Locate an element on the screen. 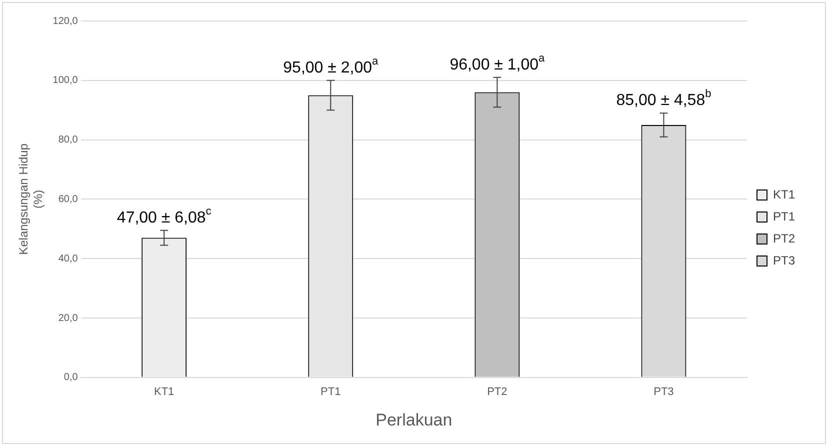 This screenshot has height=446, width=828. y-tick-label: 60,0 is located at coordinates (68, 199).